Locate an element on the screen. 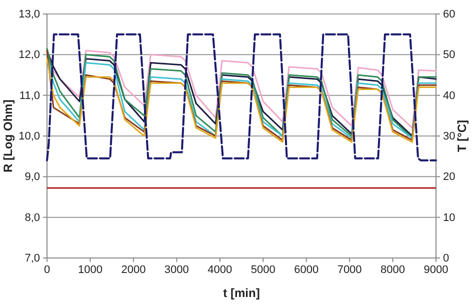 The width and height of the screenshot is (474, 305). x-tick-label: 5000 is located at coordinates (263, 270).